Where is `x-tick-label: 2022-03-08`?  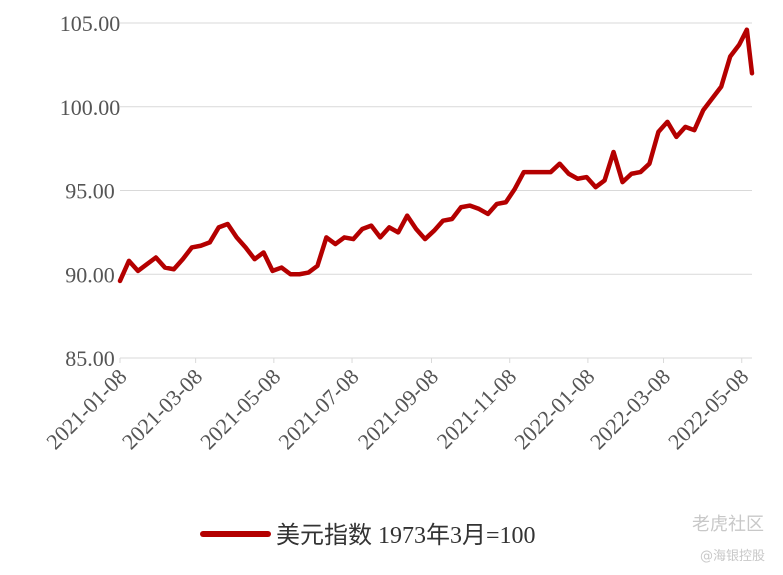 x-tick-label: 2022-03-08 is located at coordinates (630, 409).